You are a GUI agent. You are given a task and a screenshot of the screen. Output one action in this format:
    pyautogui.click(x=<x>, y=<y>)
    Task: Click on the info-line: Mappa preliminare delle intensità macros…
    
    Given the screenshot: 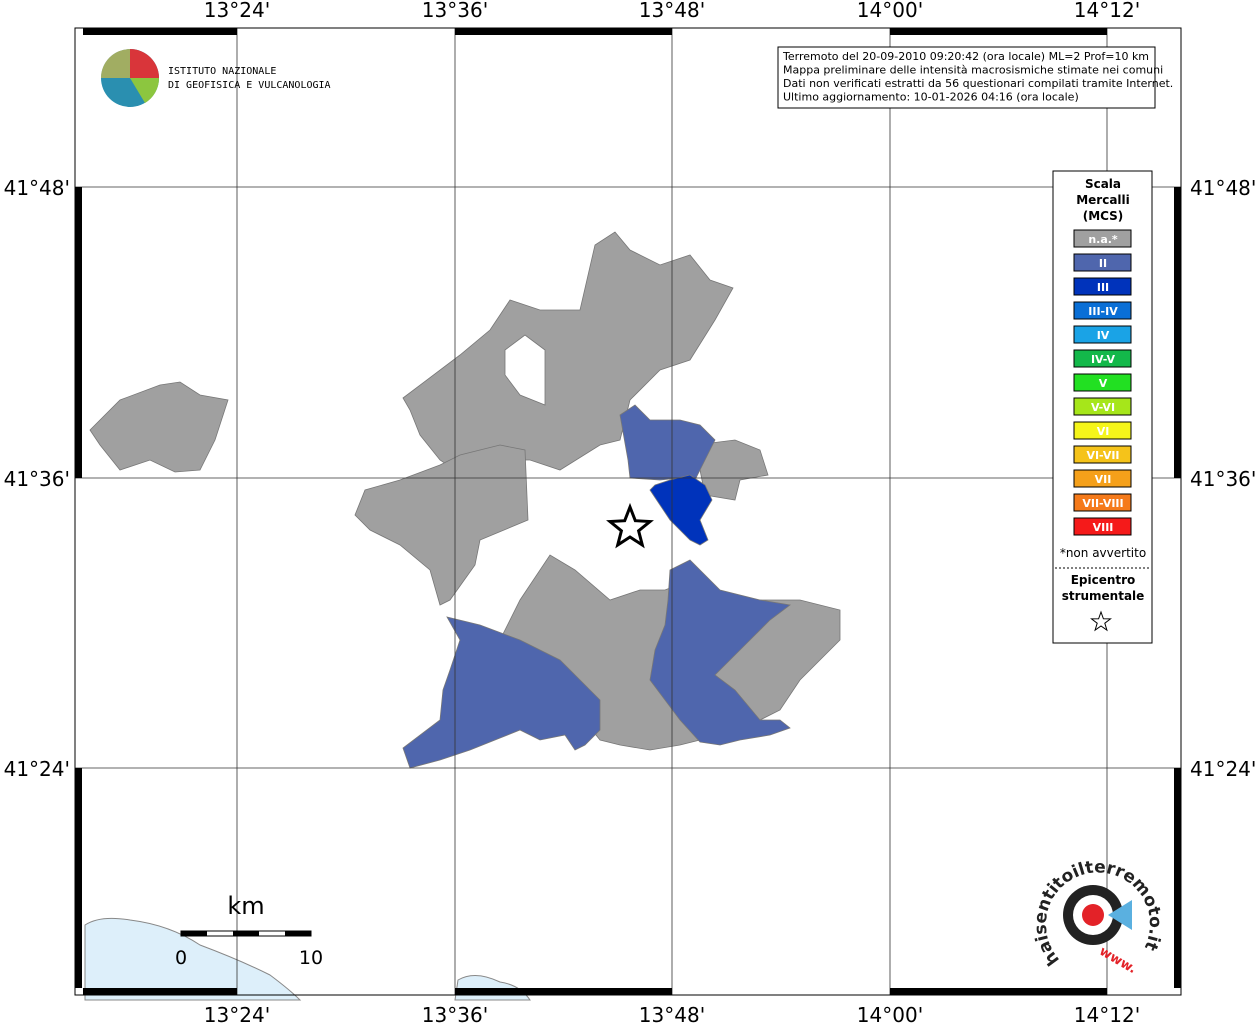 What is the action you would take?
    pyautogui.click(x=973, y=70)
    